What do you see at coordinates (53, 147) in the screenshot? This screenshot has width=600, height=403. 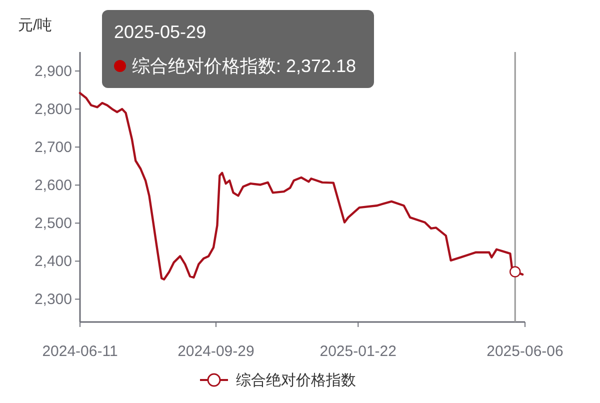 I see `y-tick-label: 2,700` at bounding box center [53, 147].